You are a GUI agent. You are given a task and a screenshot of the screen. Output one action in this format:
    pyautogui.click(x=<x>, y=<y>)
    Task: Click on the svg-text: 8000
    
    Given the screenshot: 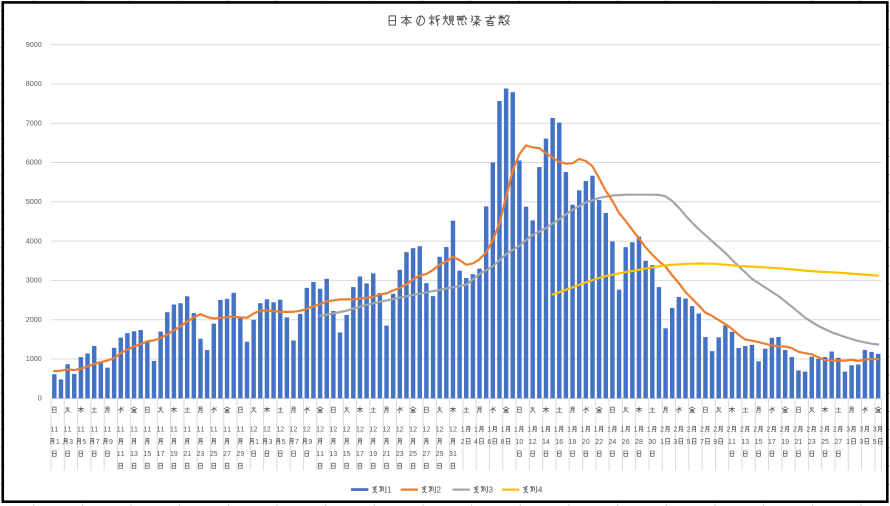 What is the action you would take?
    pyautogui.click(x=34, y=83)
    